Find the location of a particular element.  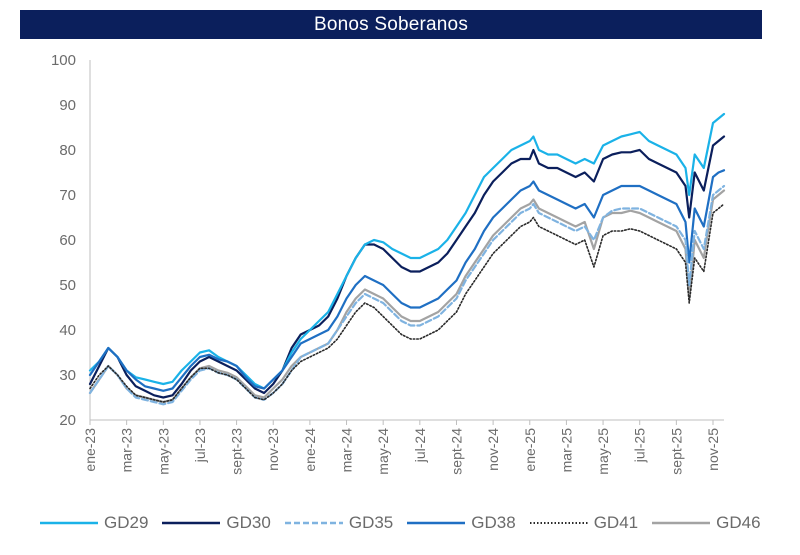

x-tick-label: sept-25 is located at coordinates (676, 451).